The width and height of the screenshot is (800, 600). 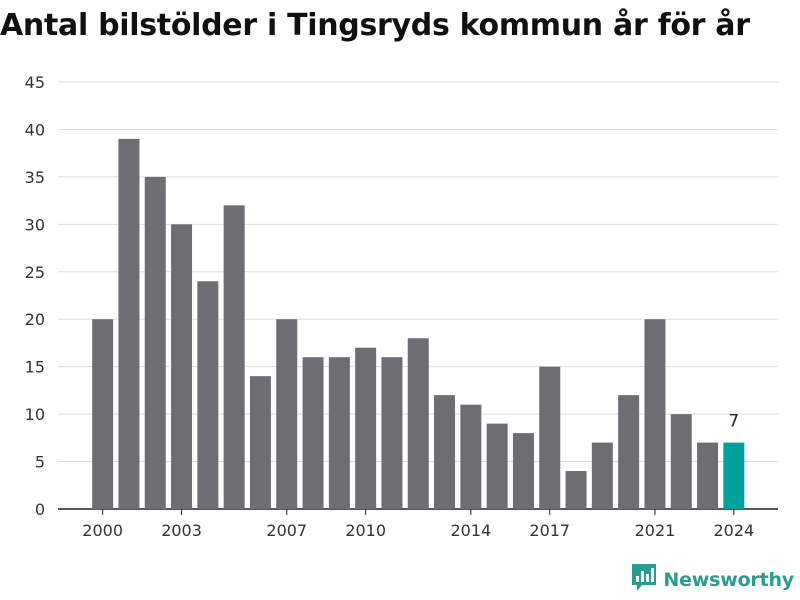 What do you see at coordinates (35, 129) in the screenshot?
I see `y-tick-label-40: 40` at bounding box center [35, 129].